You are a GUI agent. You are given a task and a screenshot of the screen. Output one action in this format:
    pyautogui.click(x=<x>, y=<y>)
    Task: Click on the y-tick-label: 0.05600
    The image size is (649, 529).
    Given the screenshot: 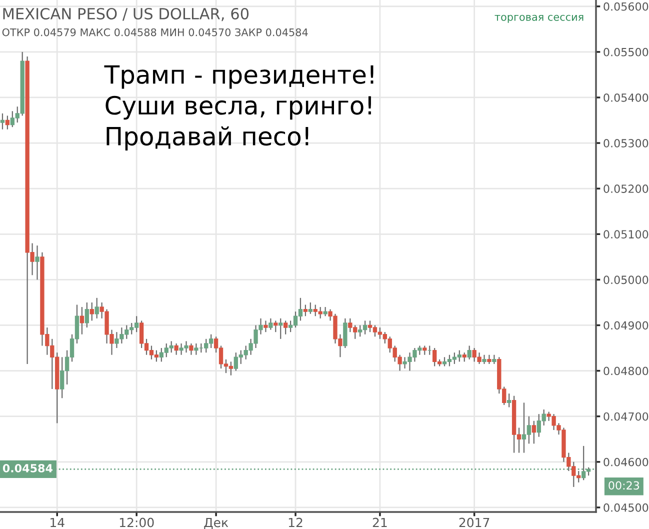 What is the action you would take?
    pyautogui.click(x=626, y=6)
    